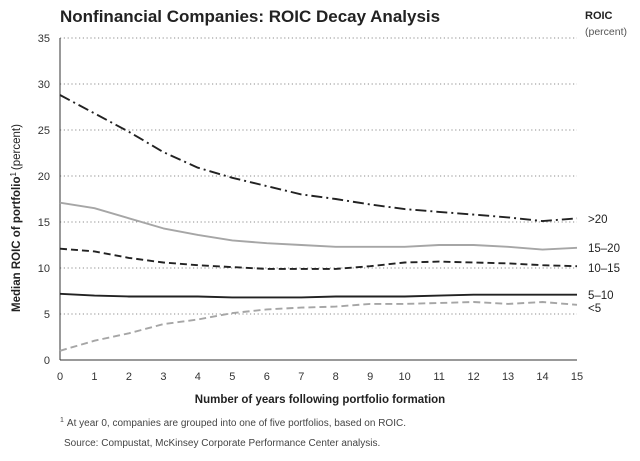  Describe the element at coordinates (13, 174) in the screenshot. I see `y-axis-label-sup: 1` at that location.